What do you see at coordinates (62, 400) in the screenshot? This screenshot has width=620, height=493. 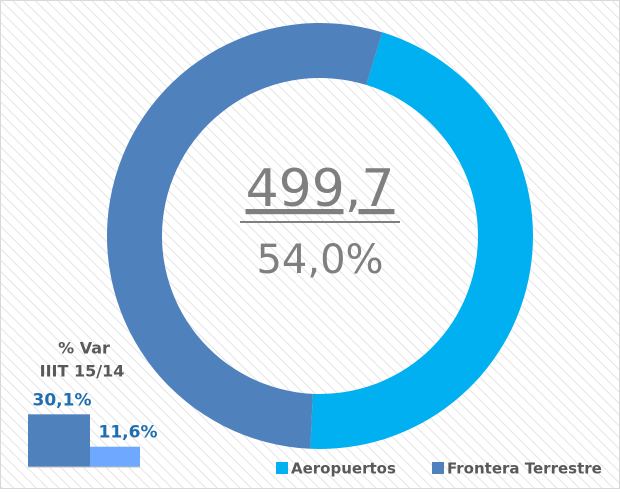 I see `bar-value-label: 30,1%` at bounding box center [62, 400].